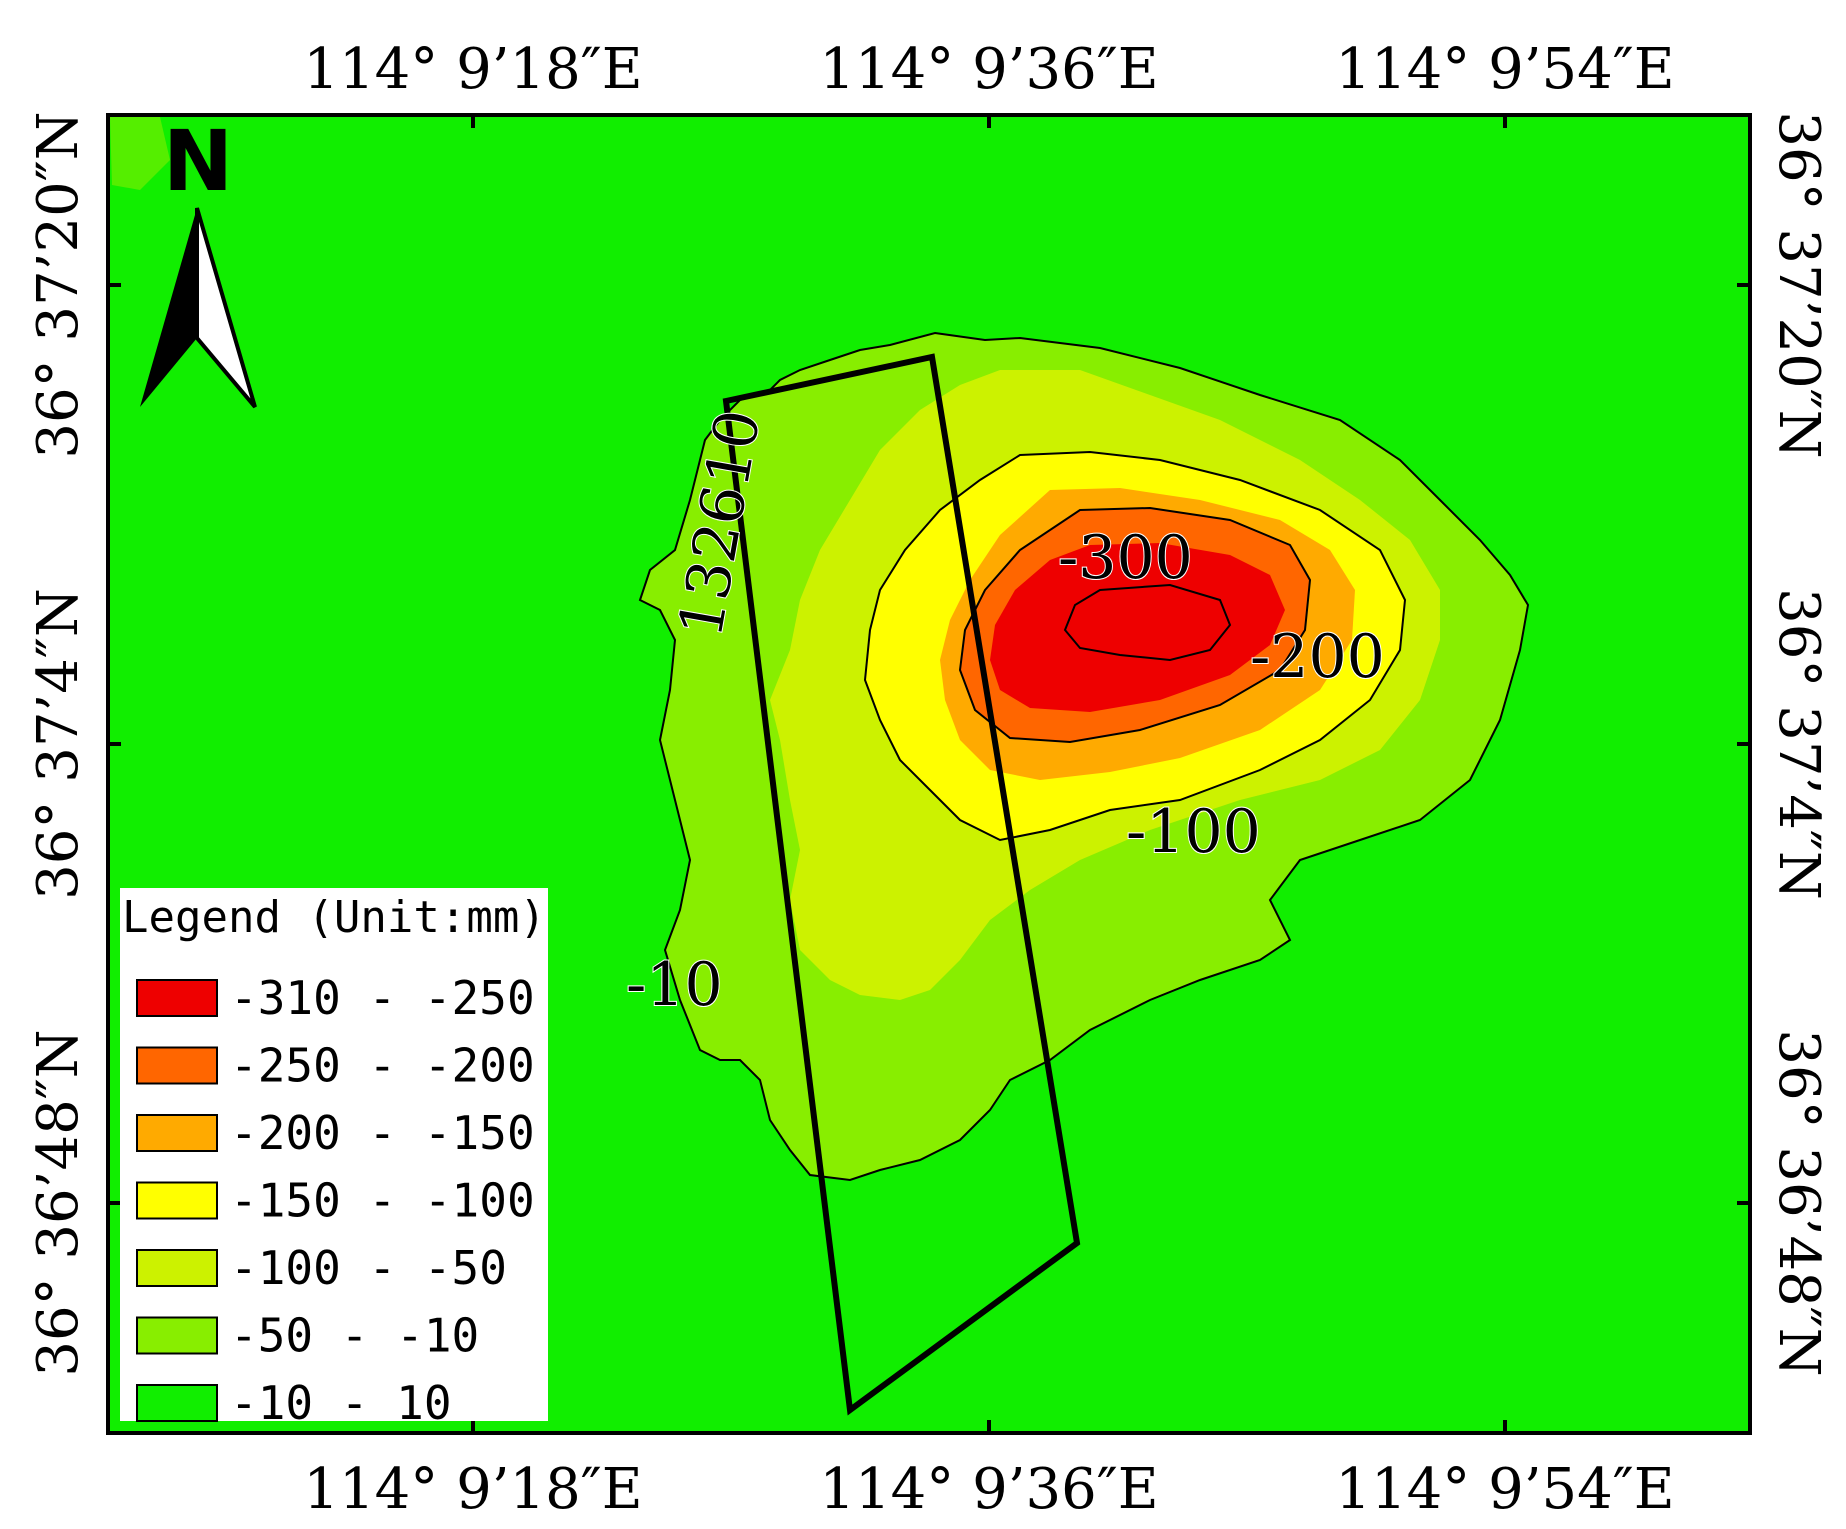 Image resolution: width=1846 pixels, height=1529 pixels. I want to click on legend-title: Legend (Unit:mm), so click(334, 917).